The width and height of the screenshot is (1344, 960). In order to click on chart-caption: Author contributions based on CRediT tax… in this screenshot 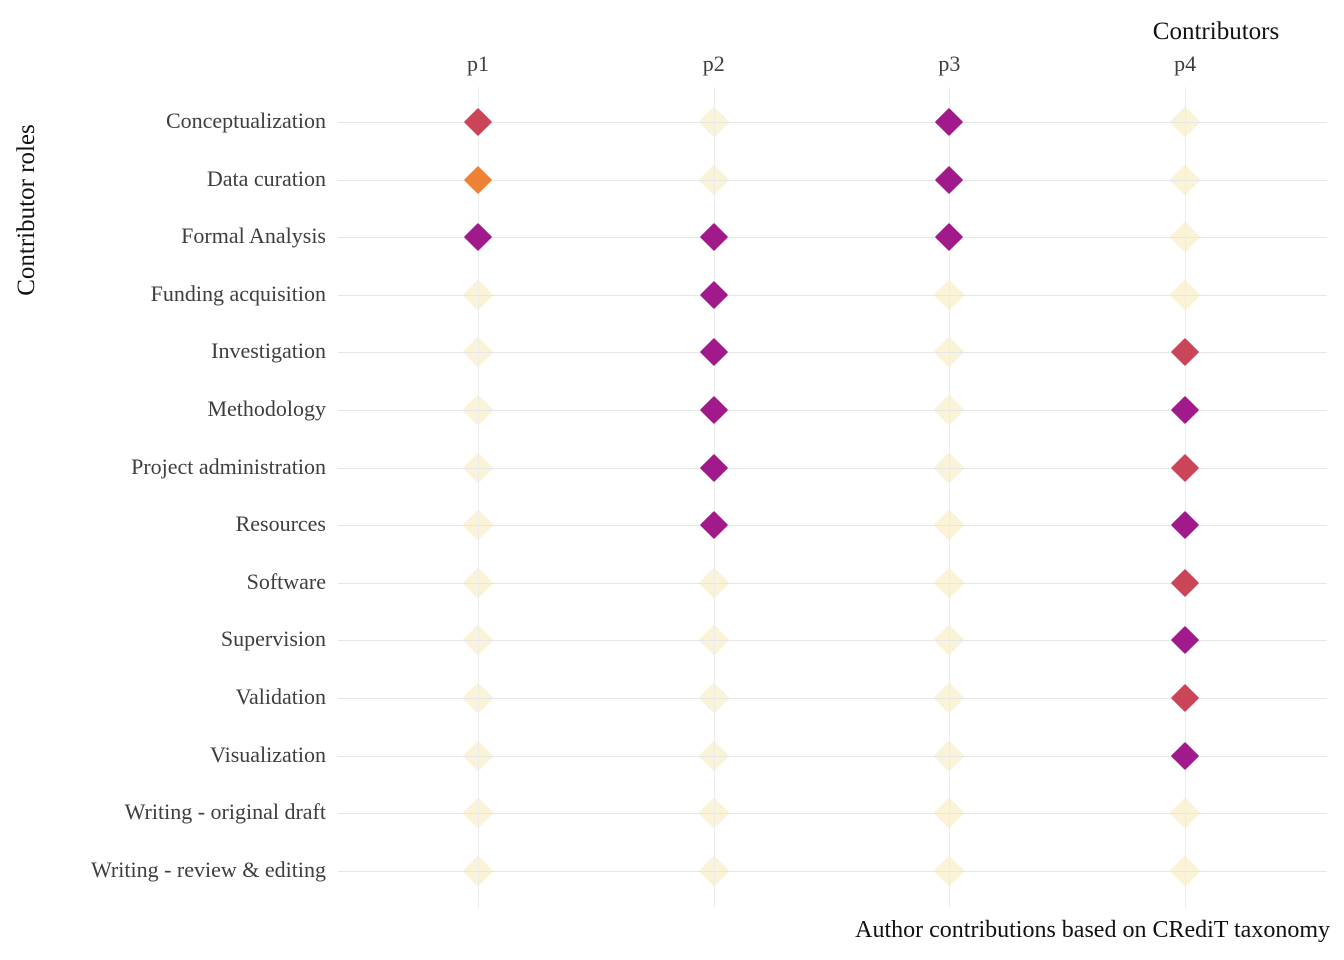, I will do `click(1092, 930)`.